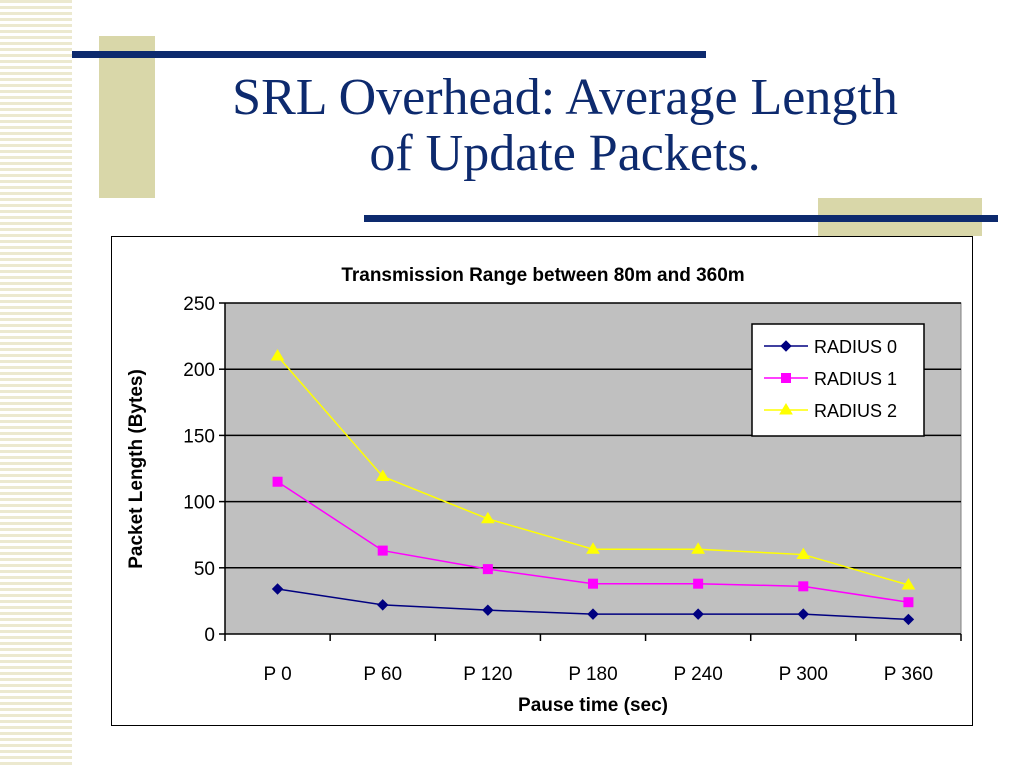 Image resolution: width=1024 pixels, height=768 pixels. What do you see at coordinates (199, 370) in the screenshot?
I see `y-tick-label: 200` at bounding box center [199, 370].